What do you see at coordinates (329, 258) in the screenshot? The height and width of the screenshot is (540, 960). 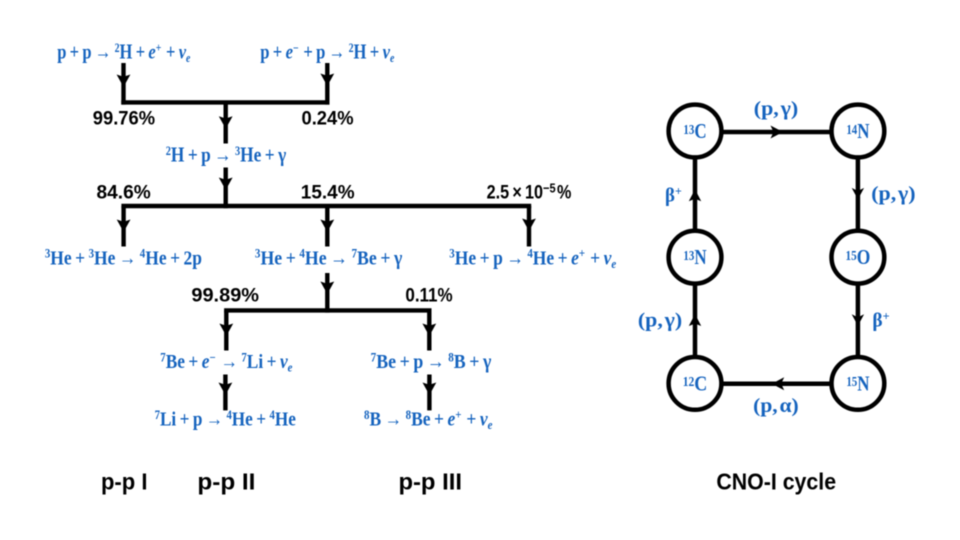 I see `svg-text: 3He + 4He → 7Be + γ` at bounding box center [329, 258].